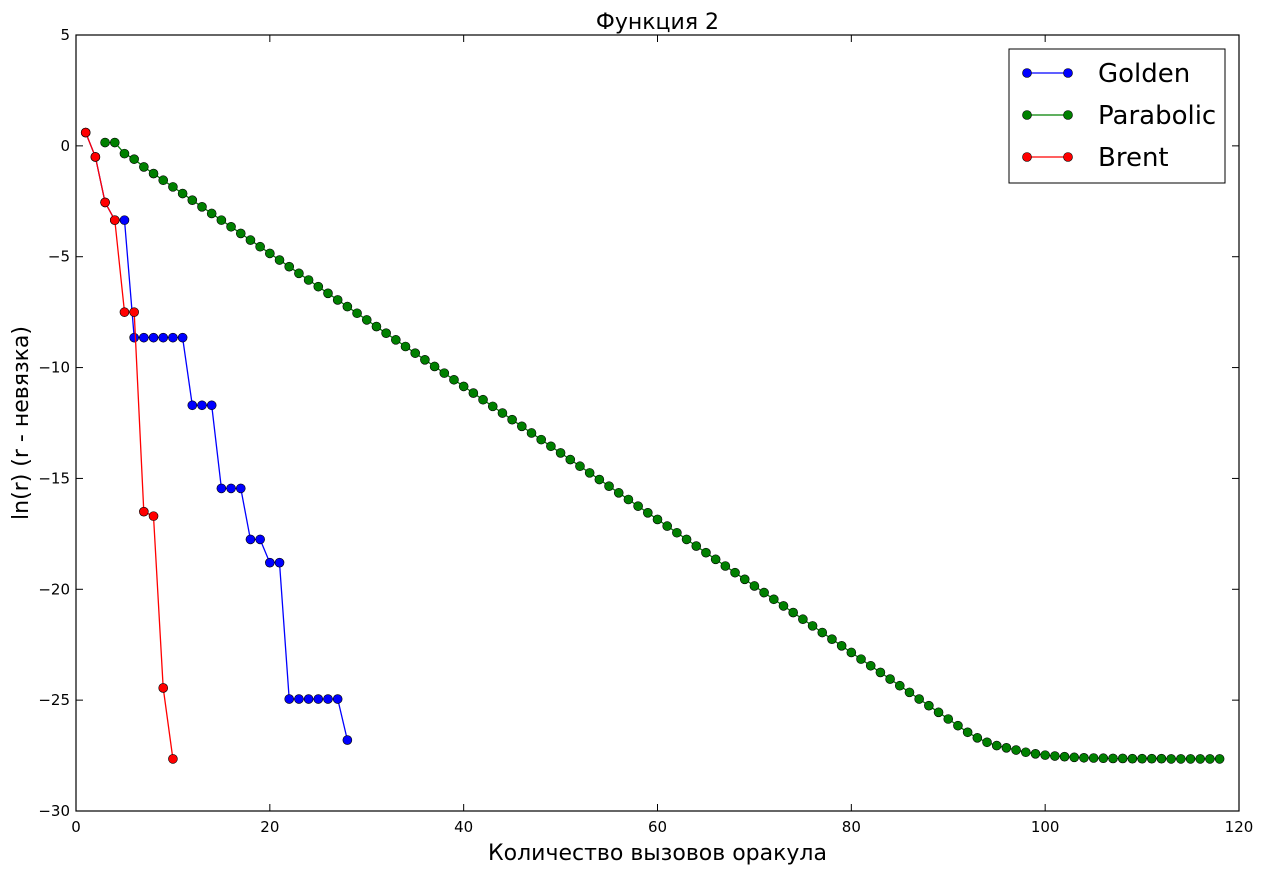  What do you see at coordinates (1144, 74) in the screenshot?
I see `legend-label-golden: Golden` at bounding box center [1144, 74].